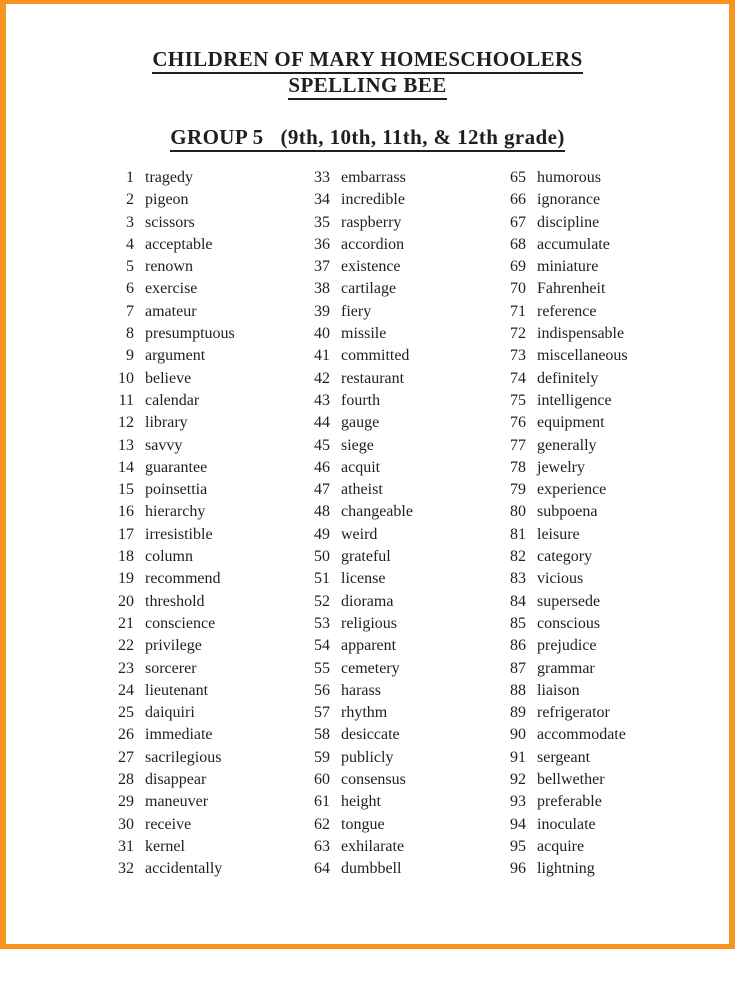 This screenshot has width=735, height=986. Describe the element at coordinates (600, 178) in the screenshot. I see `word-entry: 65 humorous` at that location.